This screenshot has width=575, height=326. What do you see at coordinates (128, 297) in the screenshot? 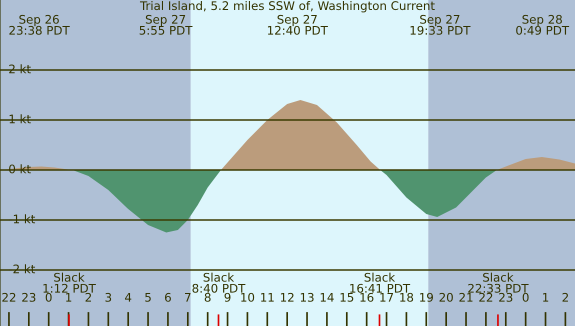
I see `x-tick-label: 4` at bounding box center [128, 297].